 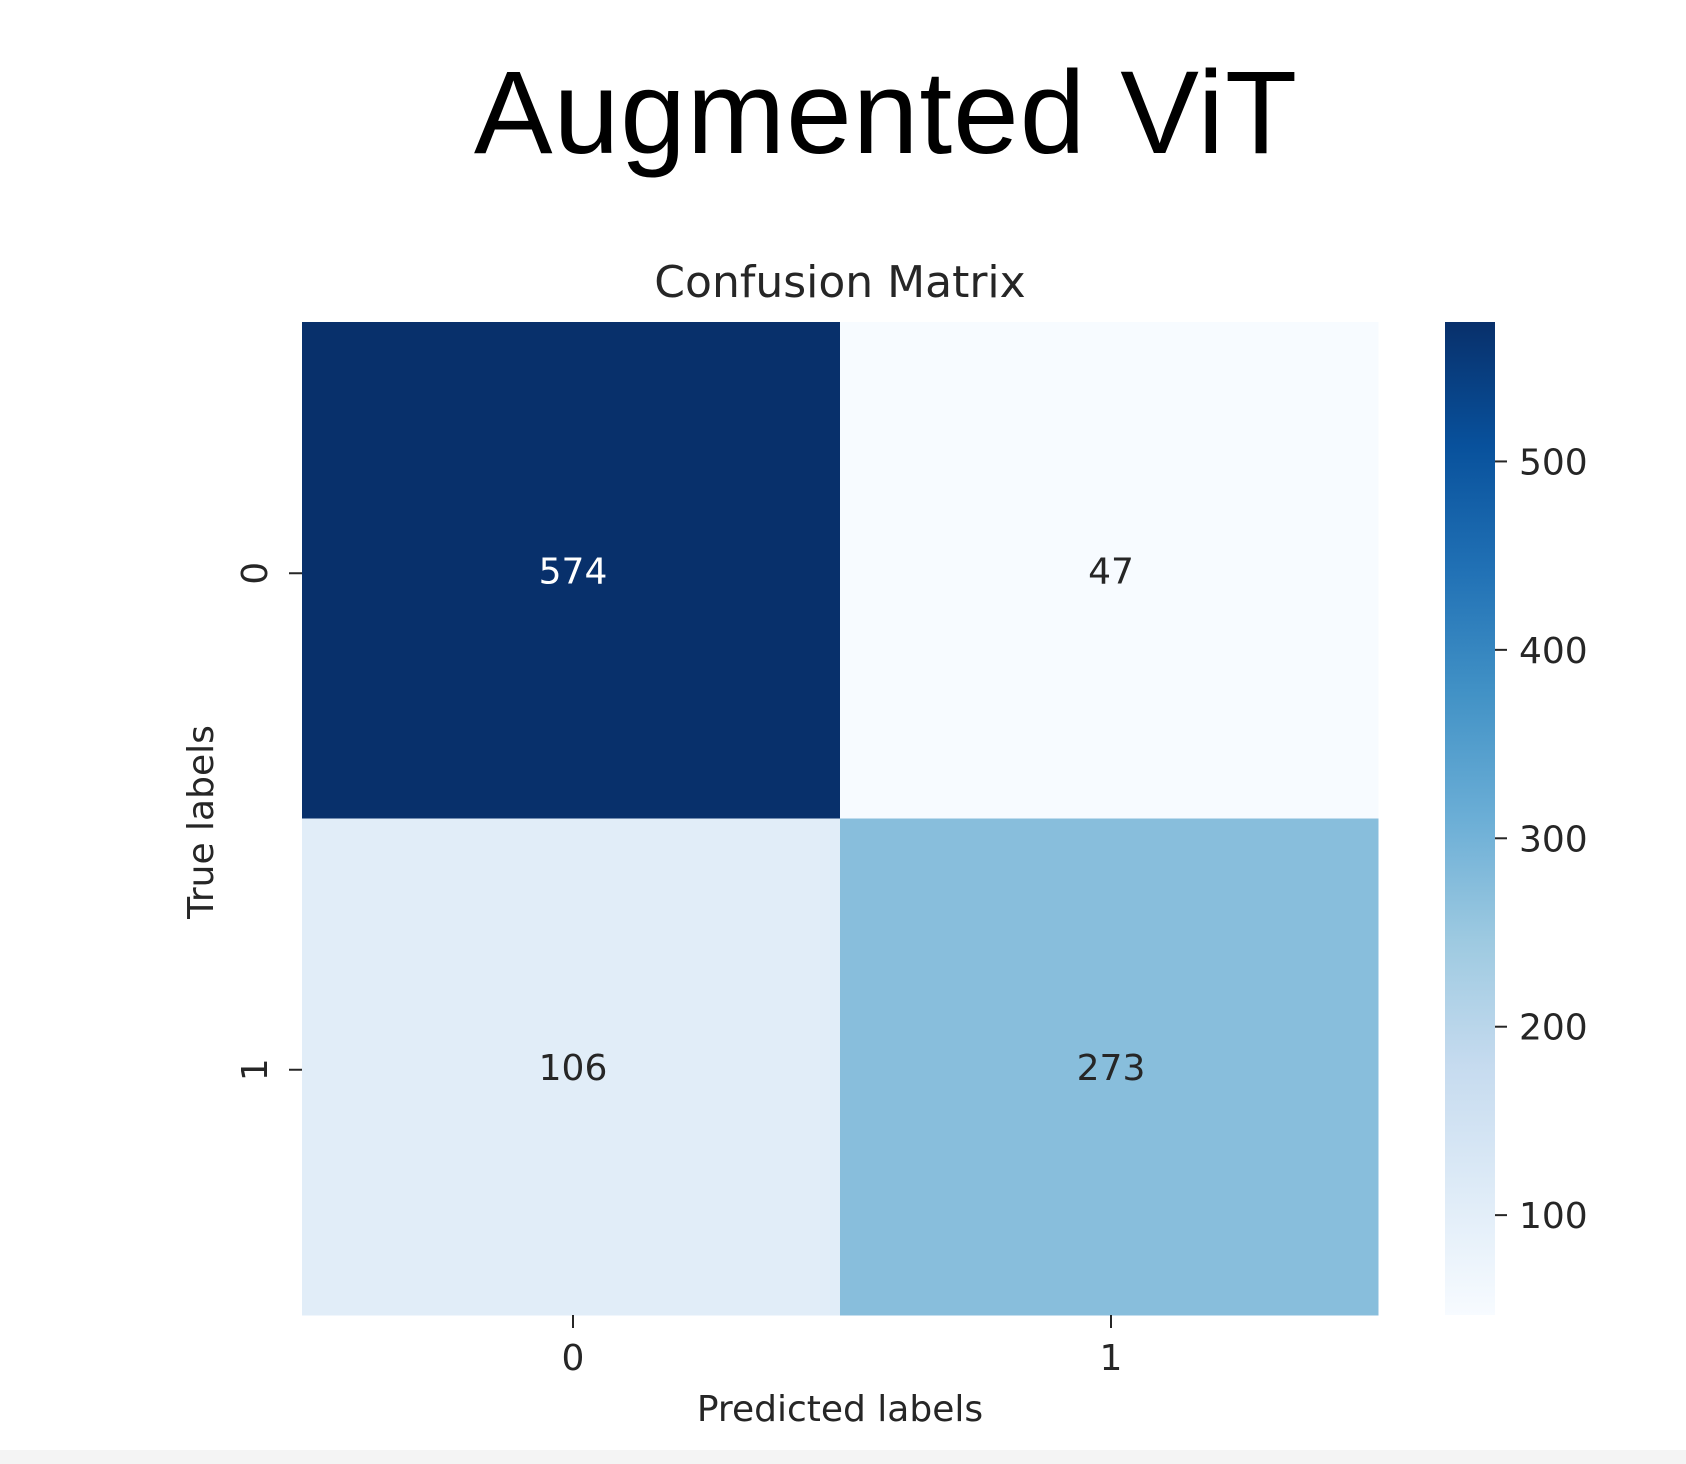 I want to click on cell-value-label: 106, so click(x=573, y=1068).